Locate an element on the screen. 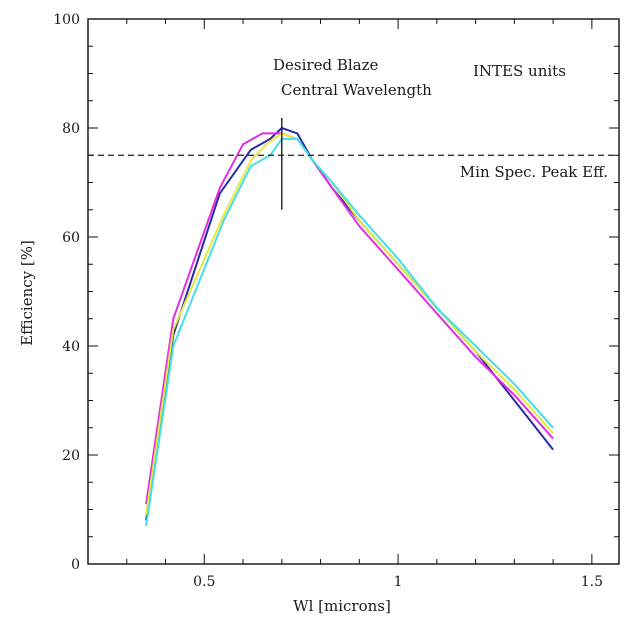 This screenshot has height=624, width=625. y-tick-label: 60 is located at coordinates (71, 238).